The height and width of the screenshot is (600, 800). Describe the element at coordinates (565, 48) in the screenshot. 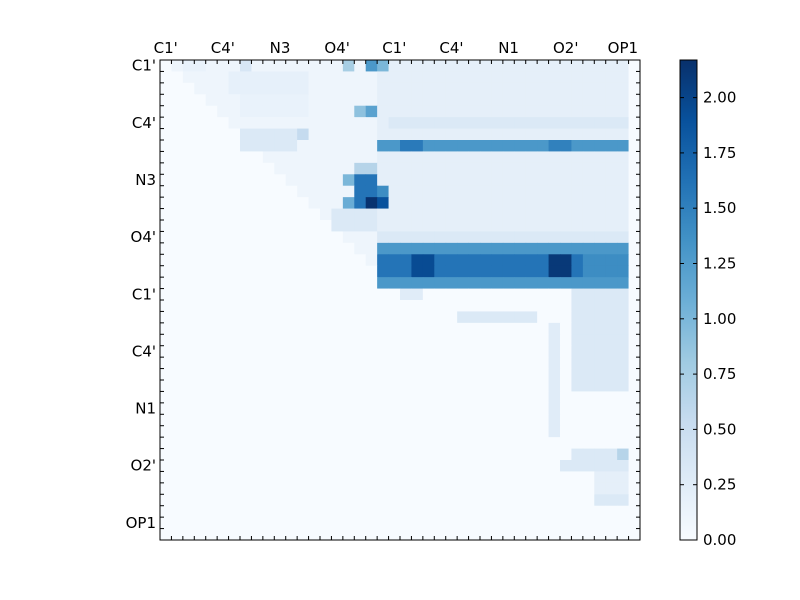

I see `x-tick-label: O2'` at that location.